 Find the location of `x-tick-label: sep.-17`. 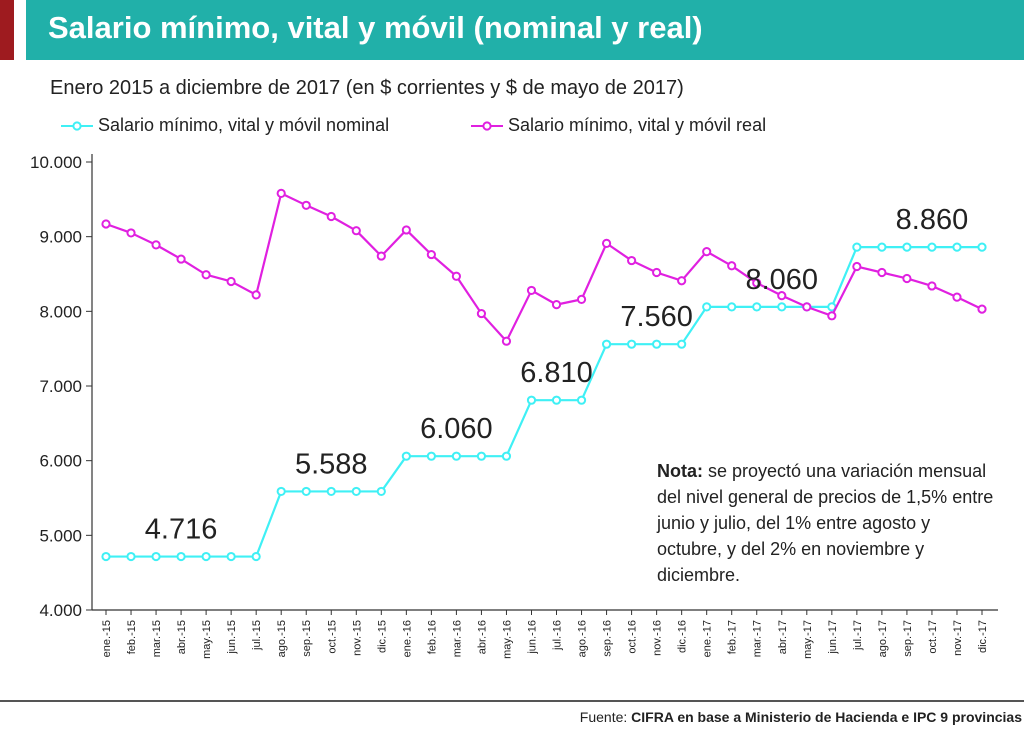

x-tick-label: sep.-17 is located at coordinates (908, 638).